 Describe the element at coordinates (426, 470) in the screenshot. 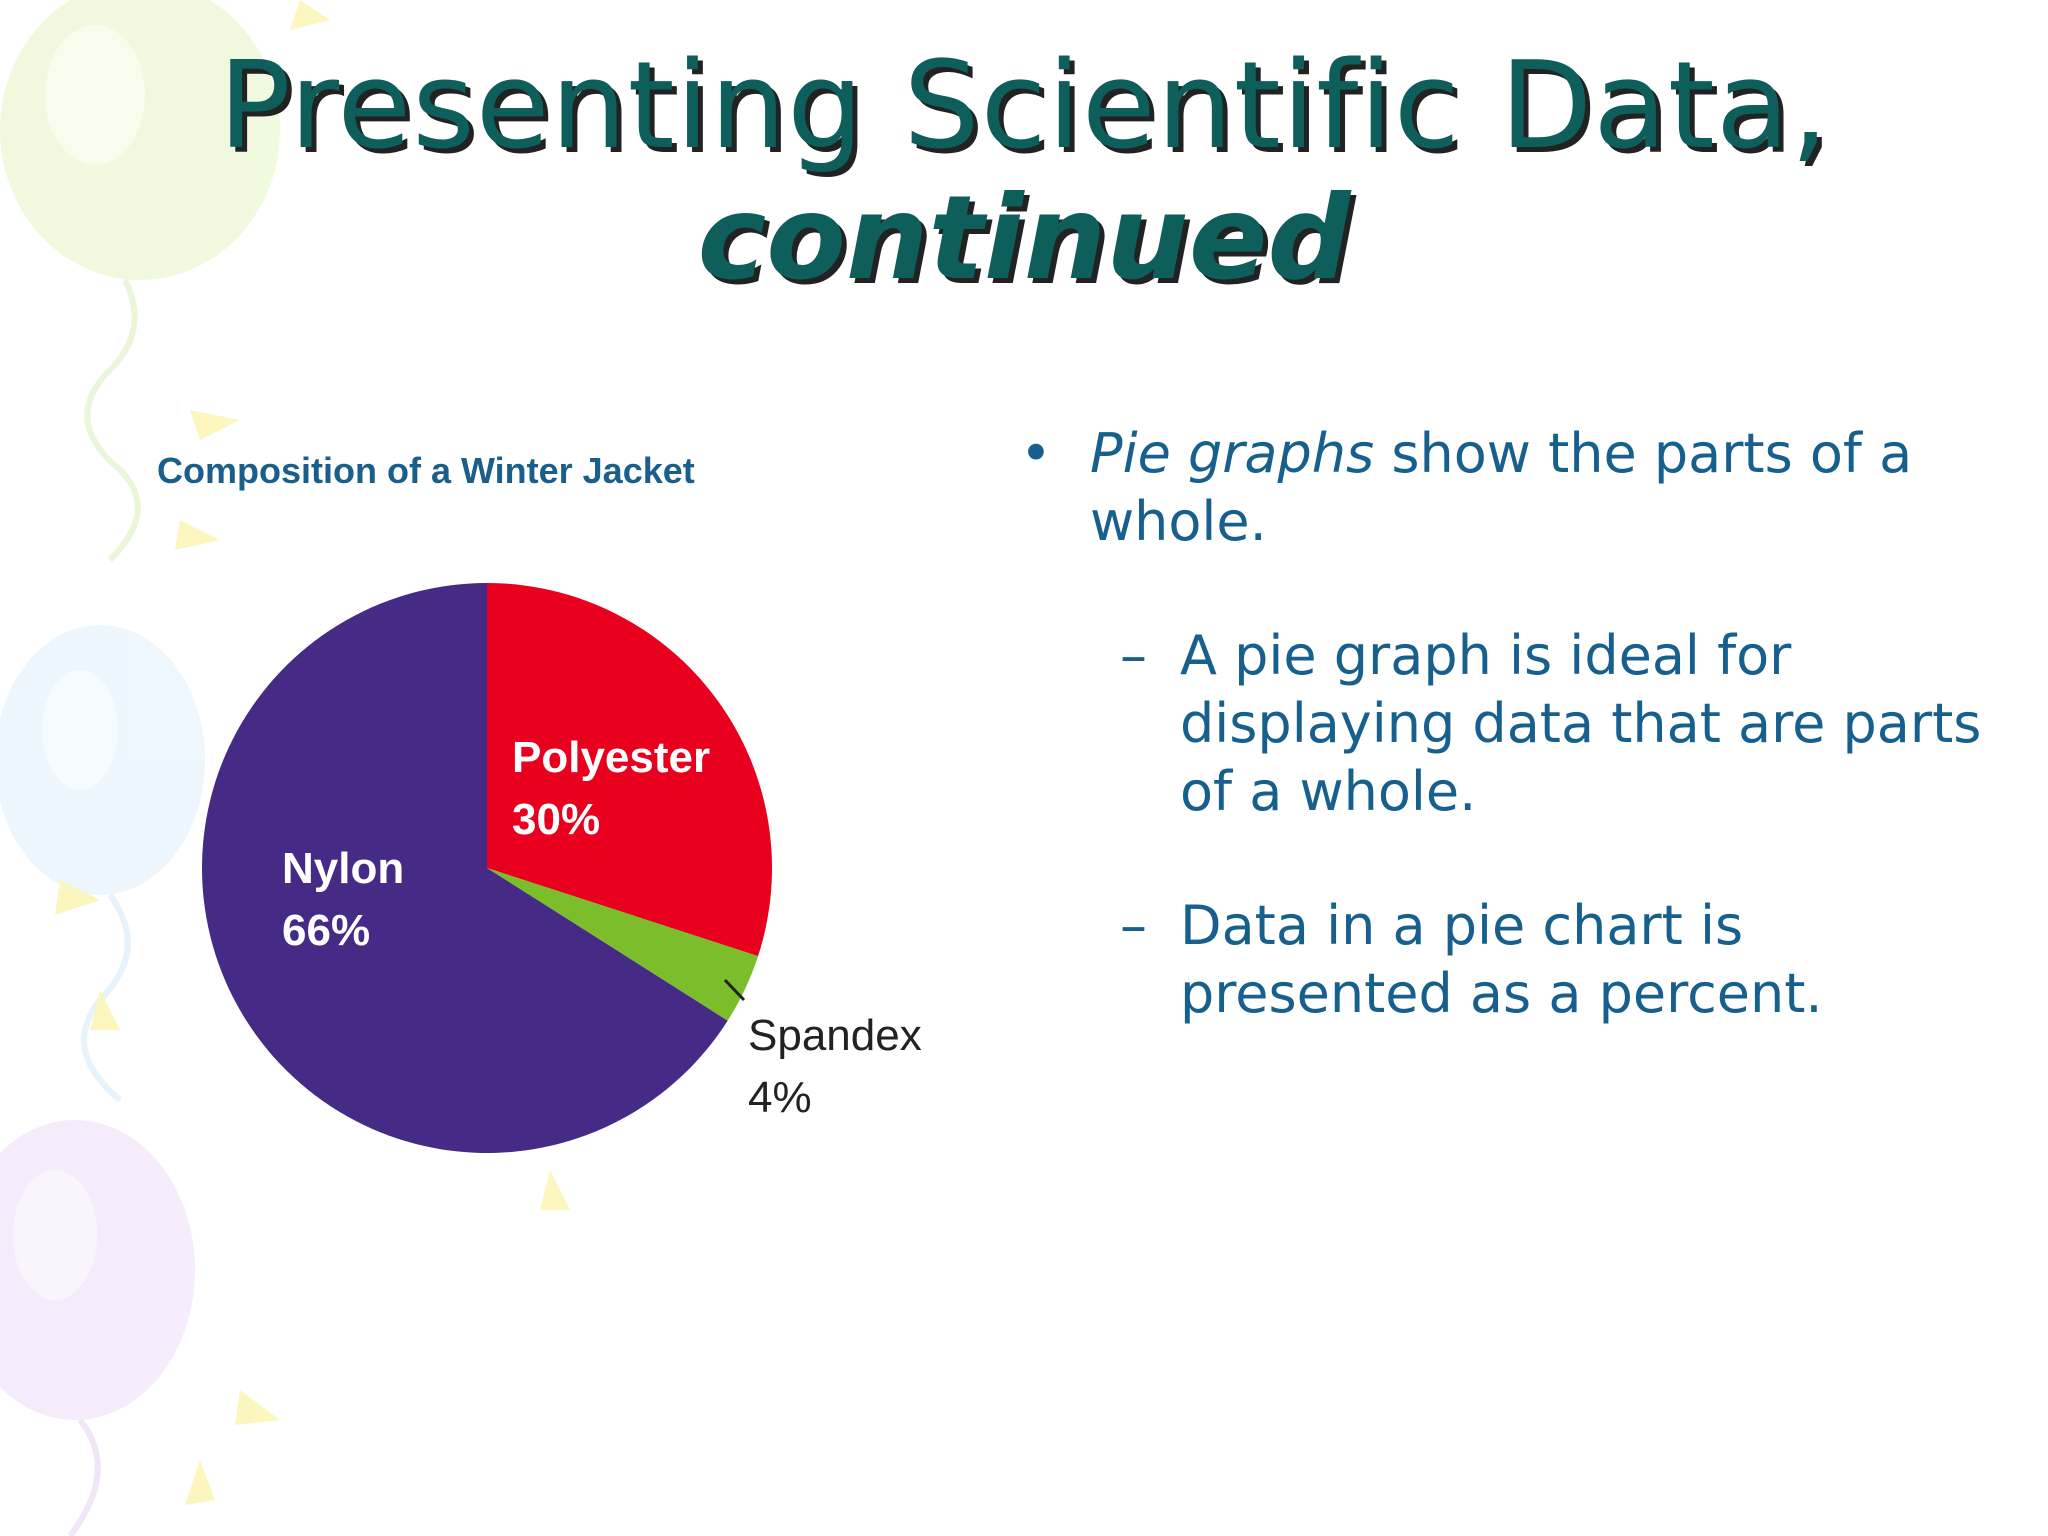

I see `chart-title: Composition of a Winter Jacket` at that location.